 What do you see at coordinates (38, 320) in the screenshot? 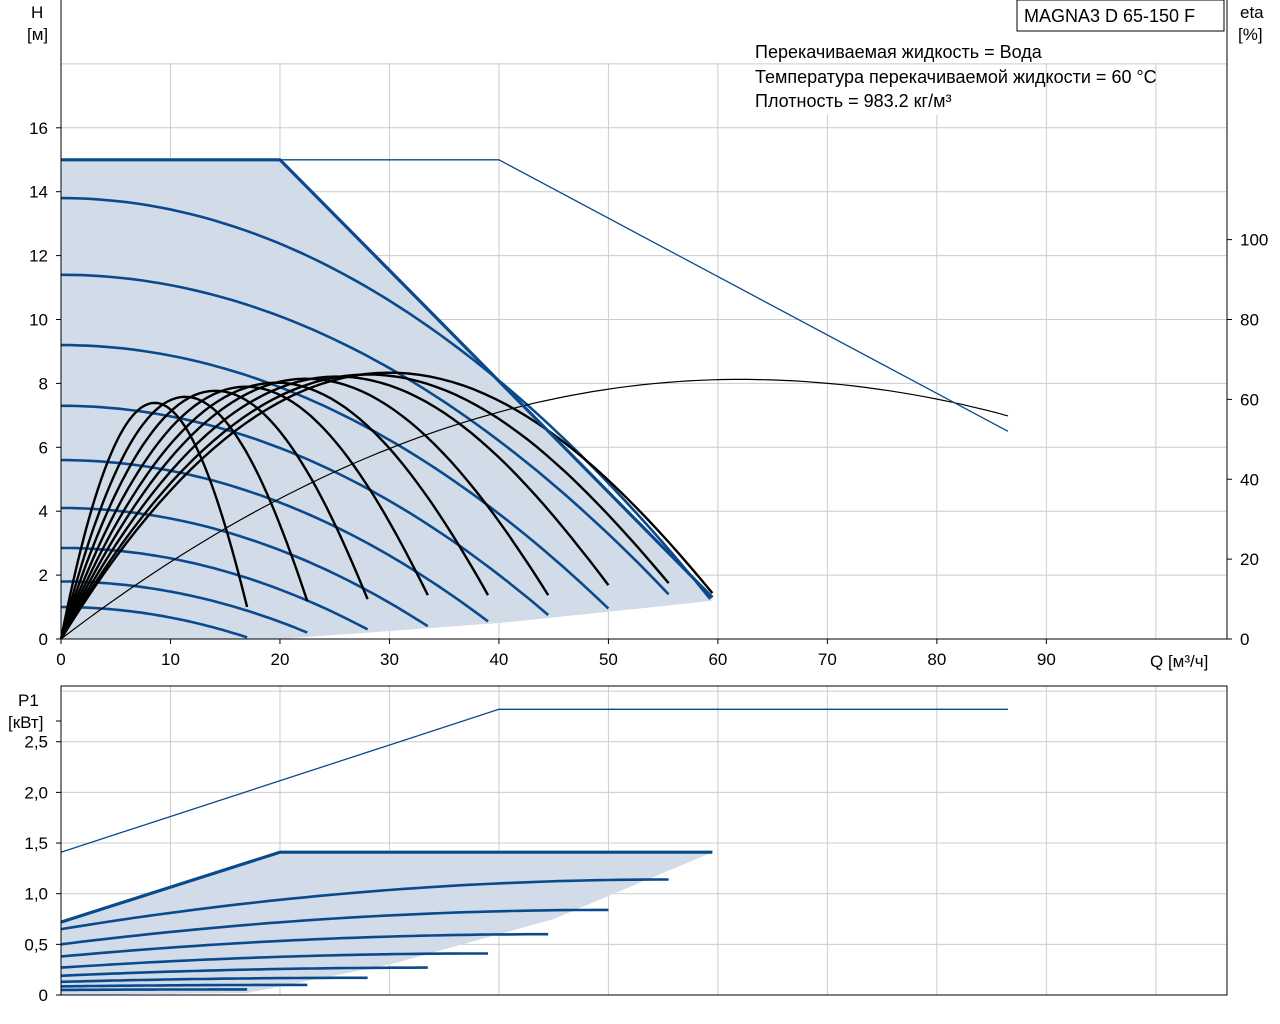
I see `y-tick-label: 10` at bounding box center [38, 320].